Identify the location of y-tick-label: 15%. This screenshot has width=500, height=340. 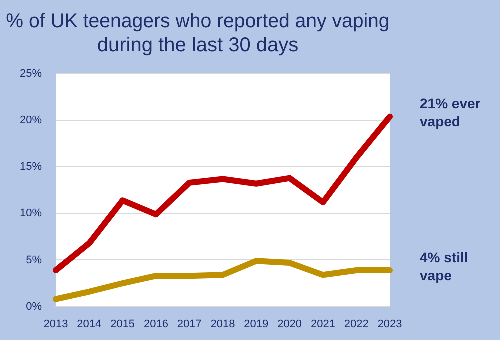
(31, 167).